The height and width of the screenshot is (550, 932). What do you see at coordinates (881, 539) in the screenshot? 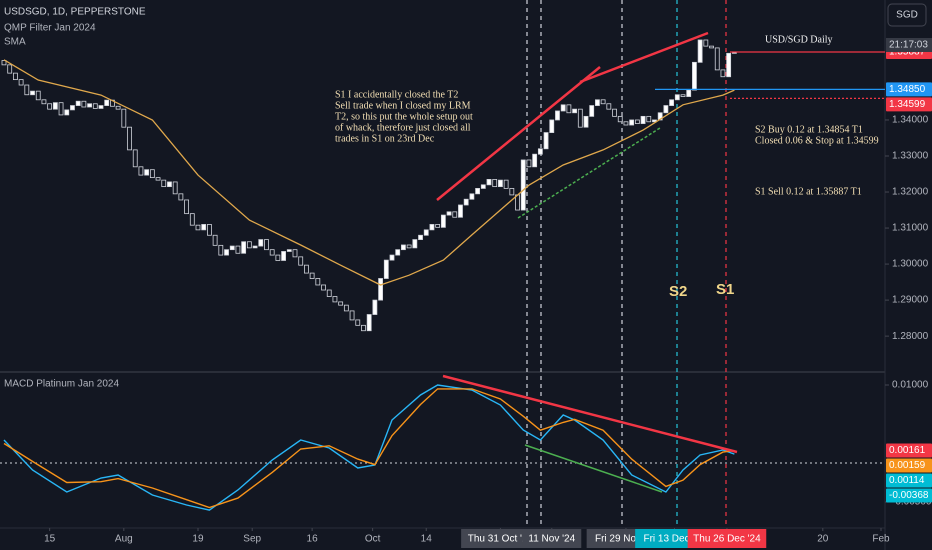
I see `x-tick-label: Feb` at bounding box center [881, 539].